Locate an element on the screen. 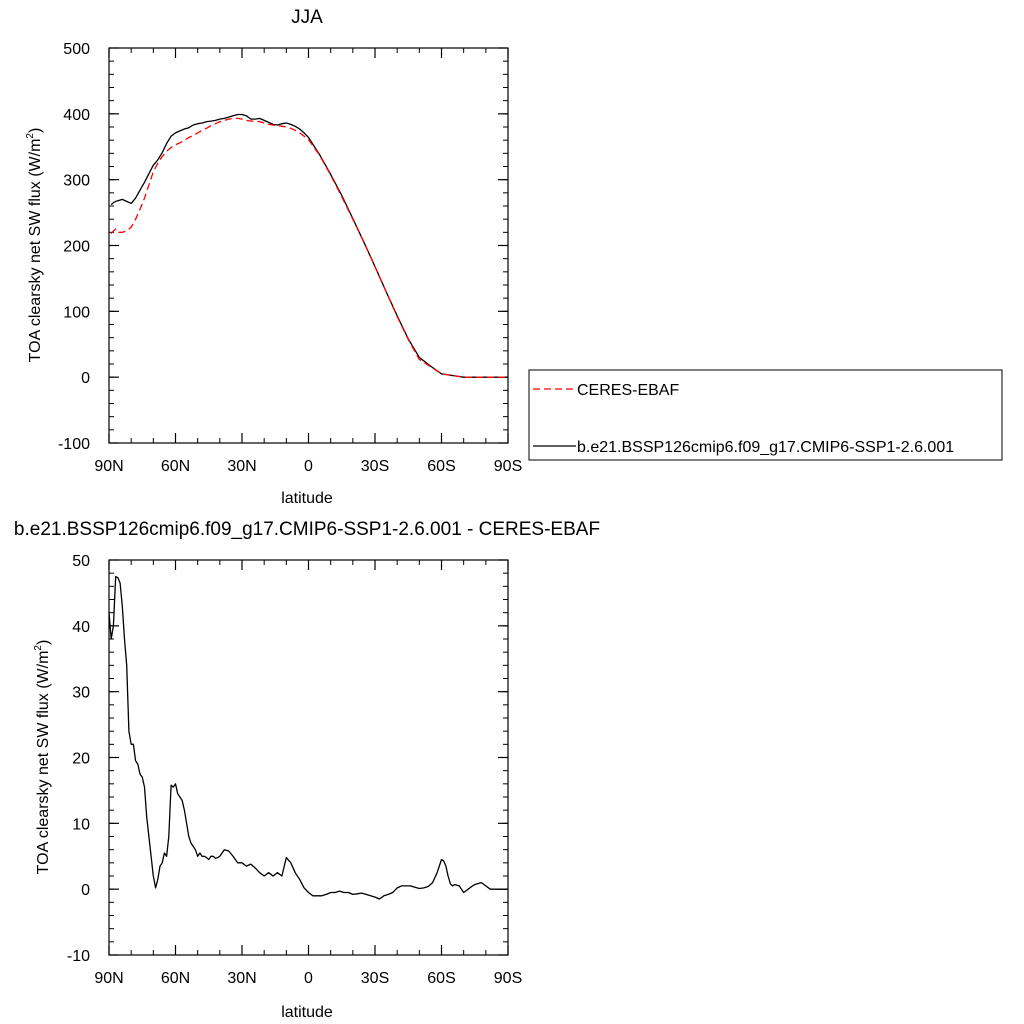 The image size is (1024, 1024). legend-label-ceres: CERES-EBAF is located at coordinates (628, 390).